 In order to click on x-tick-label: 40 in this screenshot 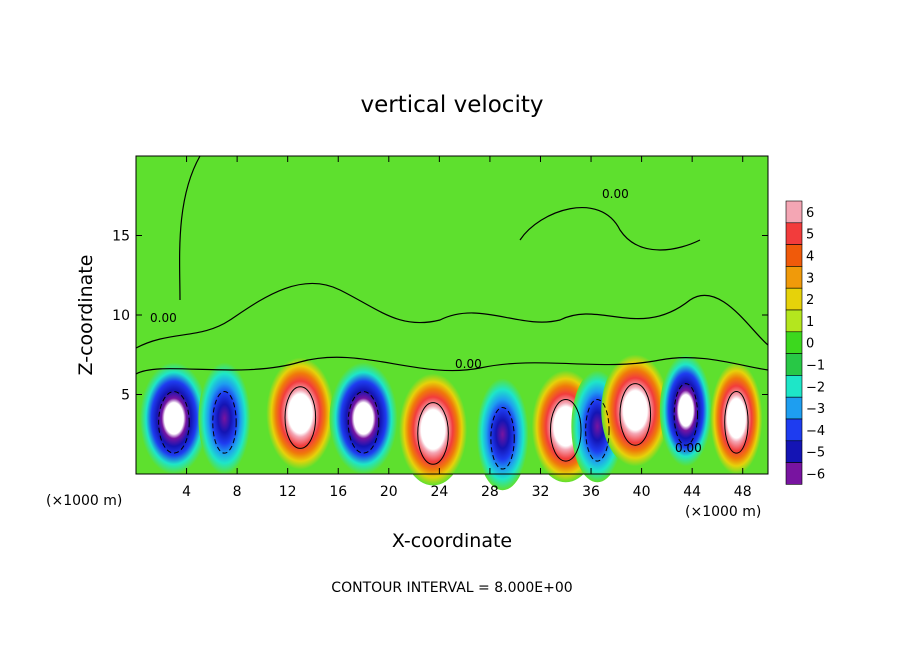, I will do `click(642, 492)`.